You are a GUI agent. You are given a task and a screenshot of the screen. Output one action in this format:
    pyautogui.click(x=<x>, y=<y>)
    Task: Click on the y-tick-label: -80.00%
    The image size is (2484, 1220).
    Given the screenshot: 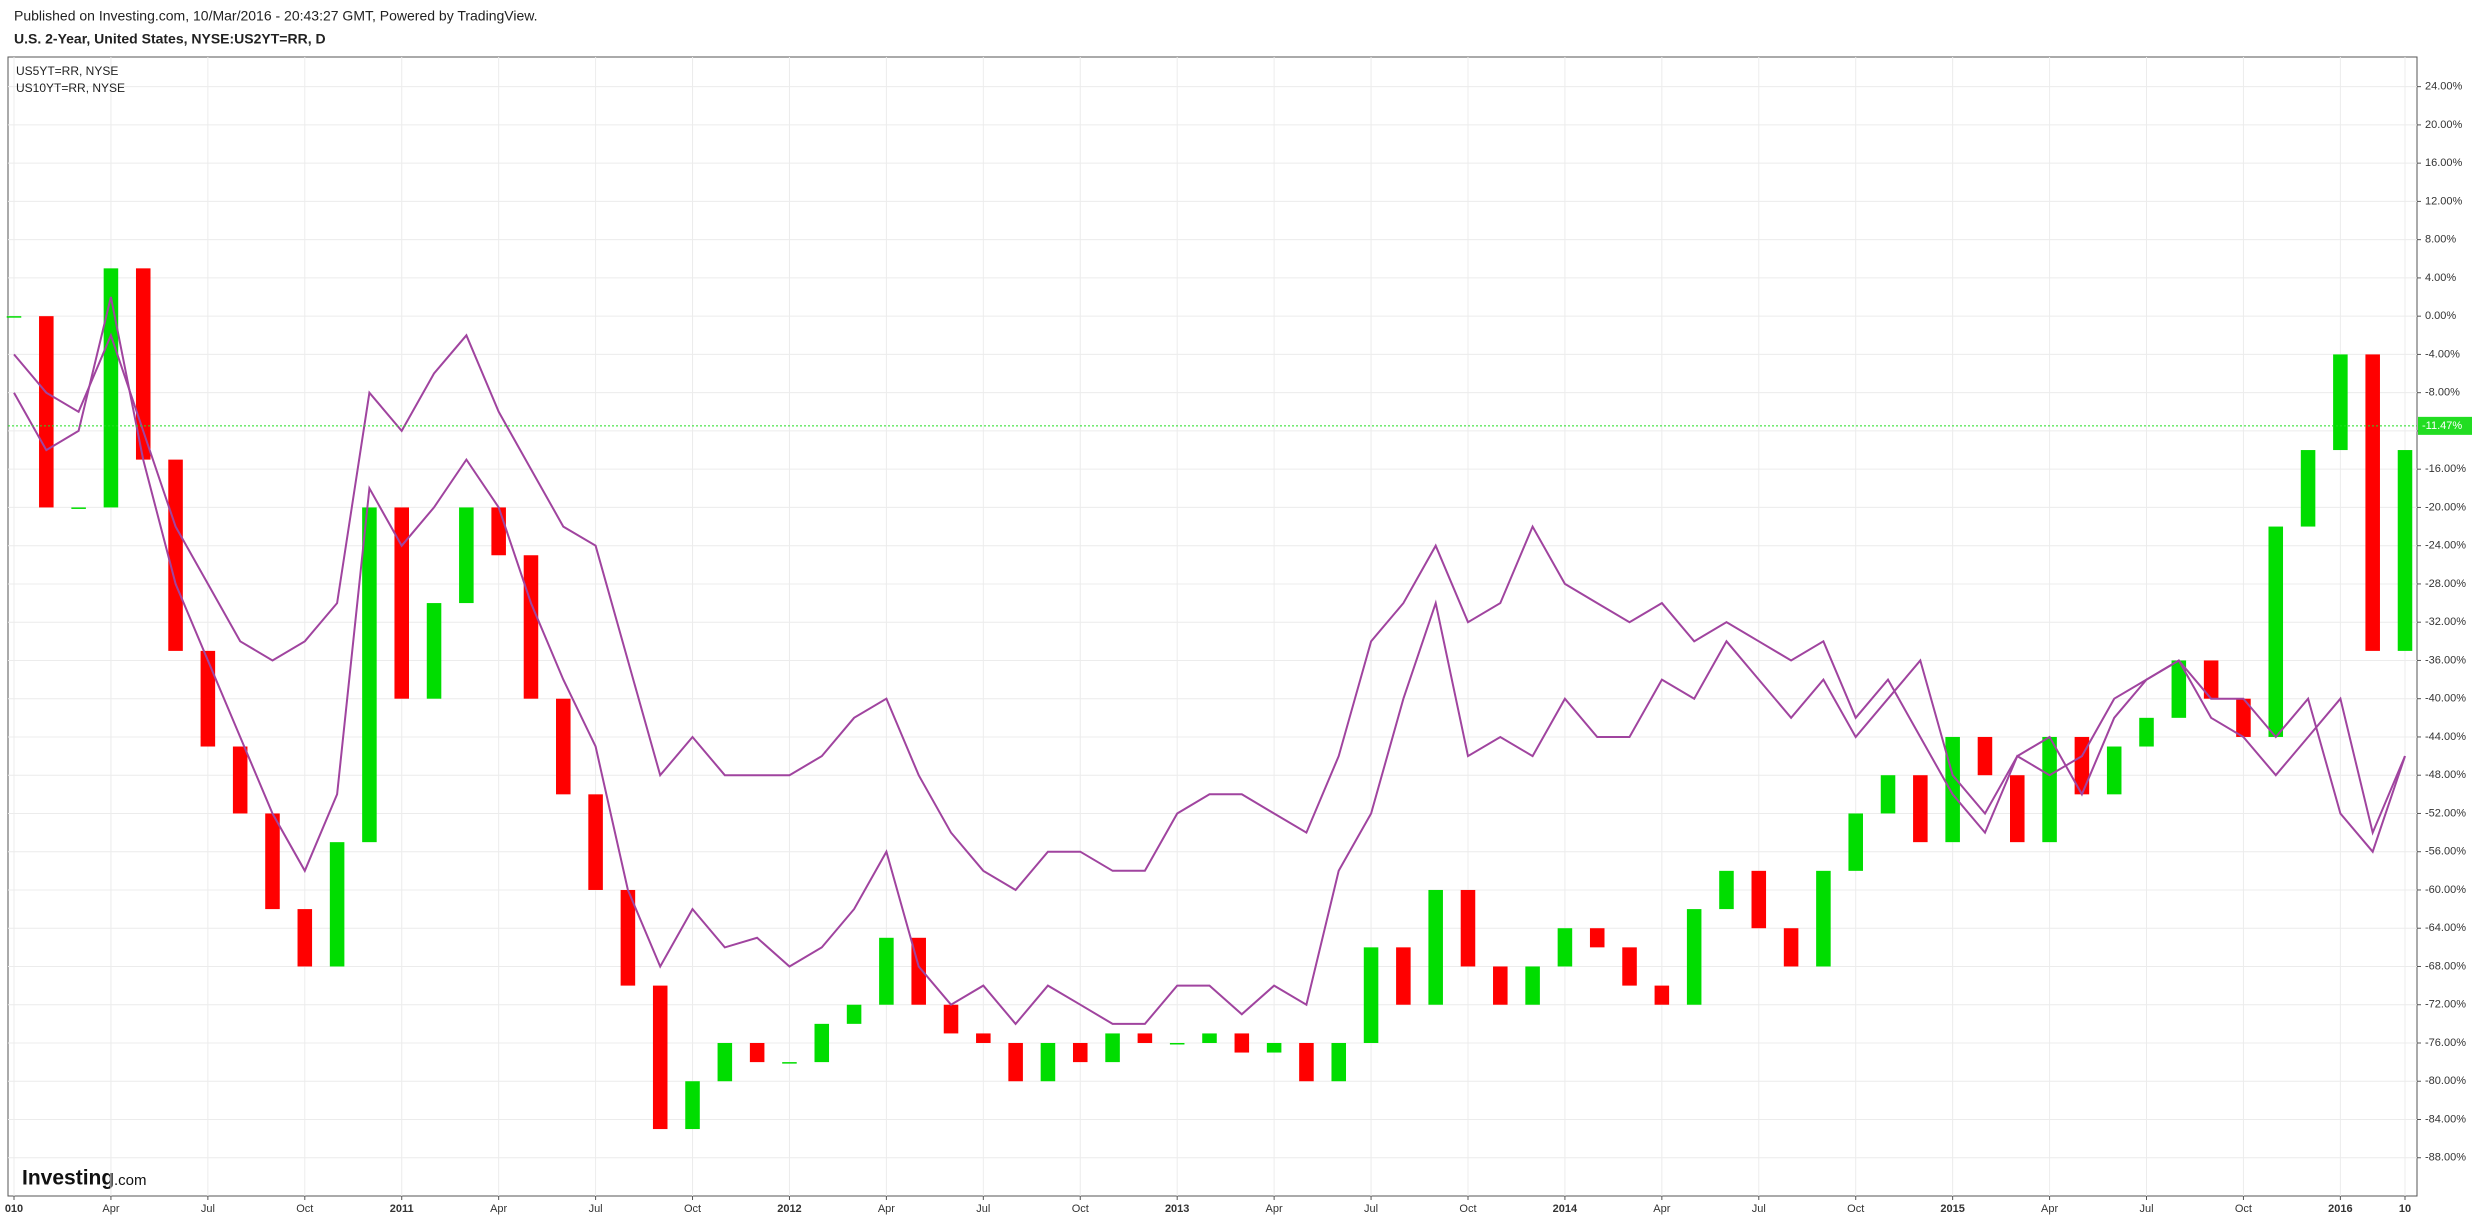 What is the action you would take?
    pyautogui.click(x=2445, y=1081)
    